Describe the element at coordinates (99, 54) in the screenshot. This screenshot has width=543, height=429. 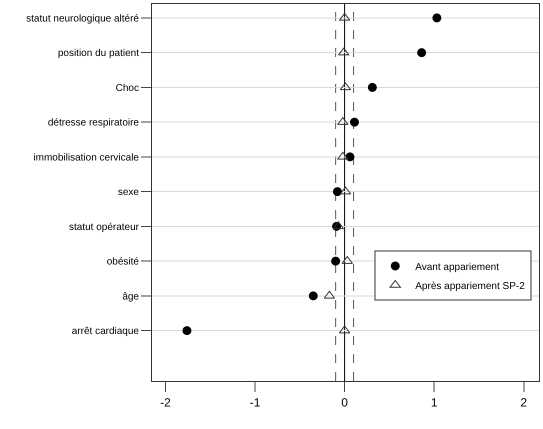
I see `y-tick-label: position du patient` at that location.